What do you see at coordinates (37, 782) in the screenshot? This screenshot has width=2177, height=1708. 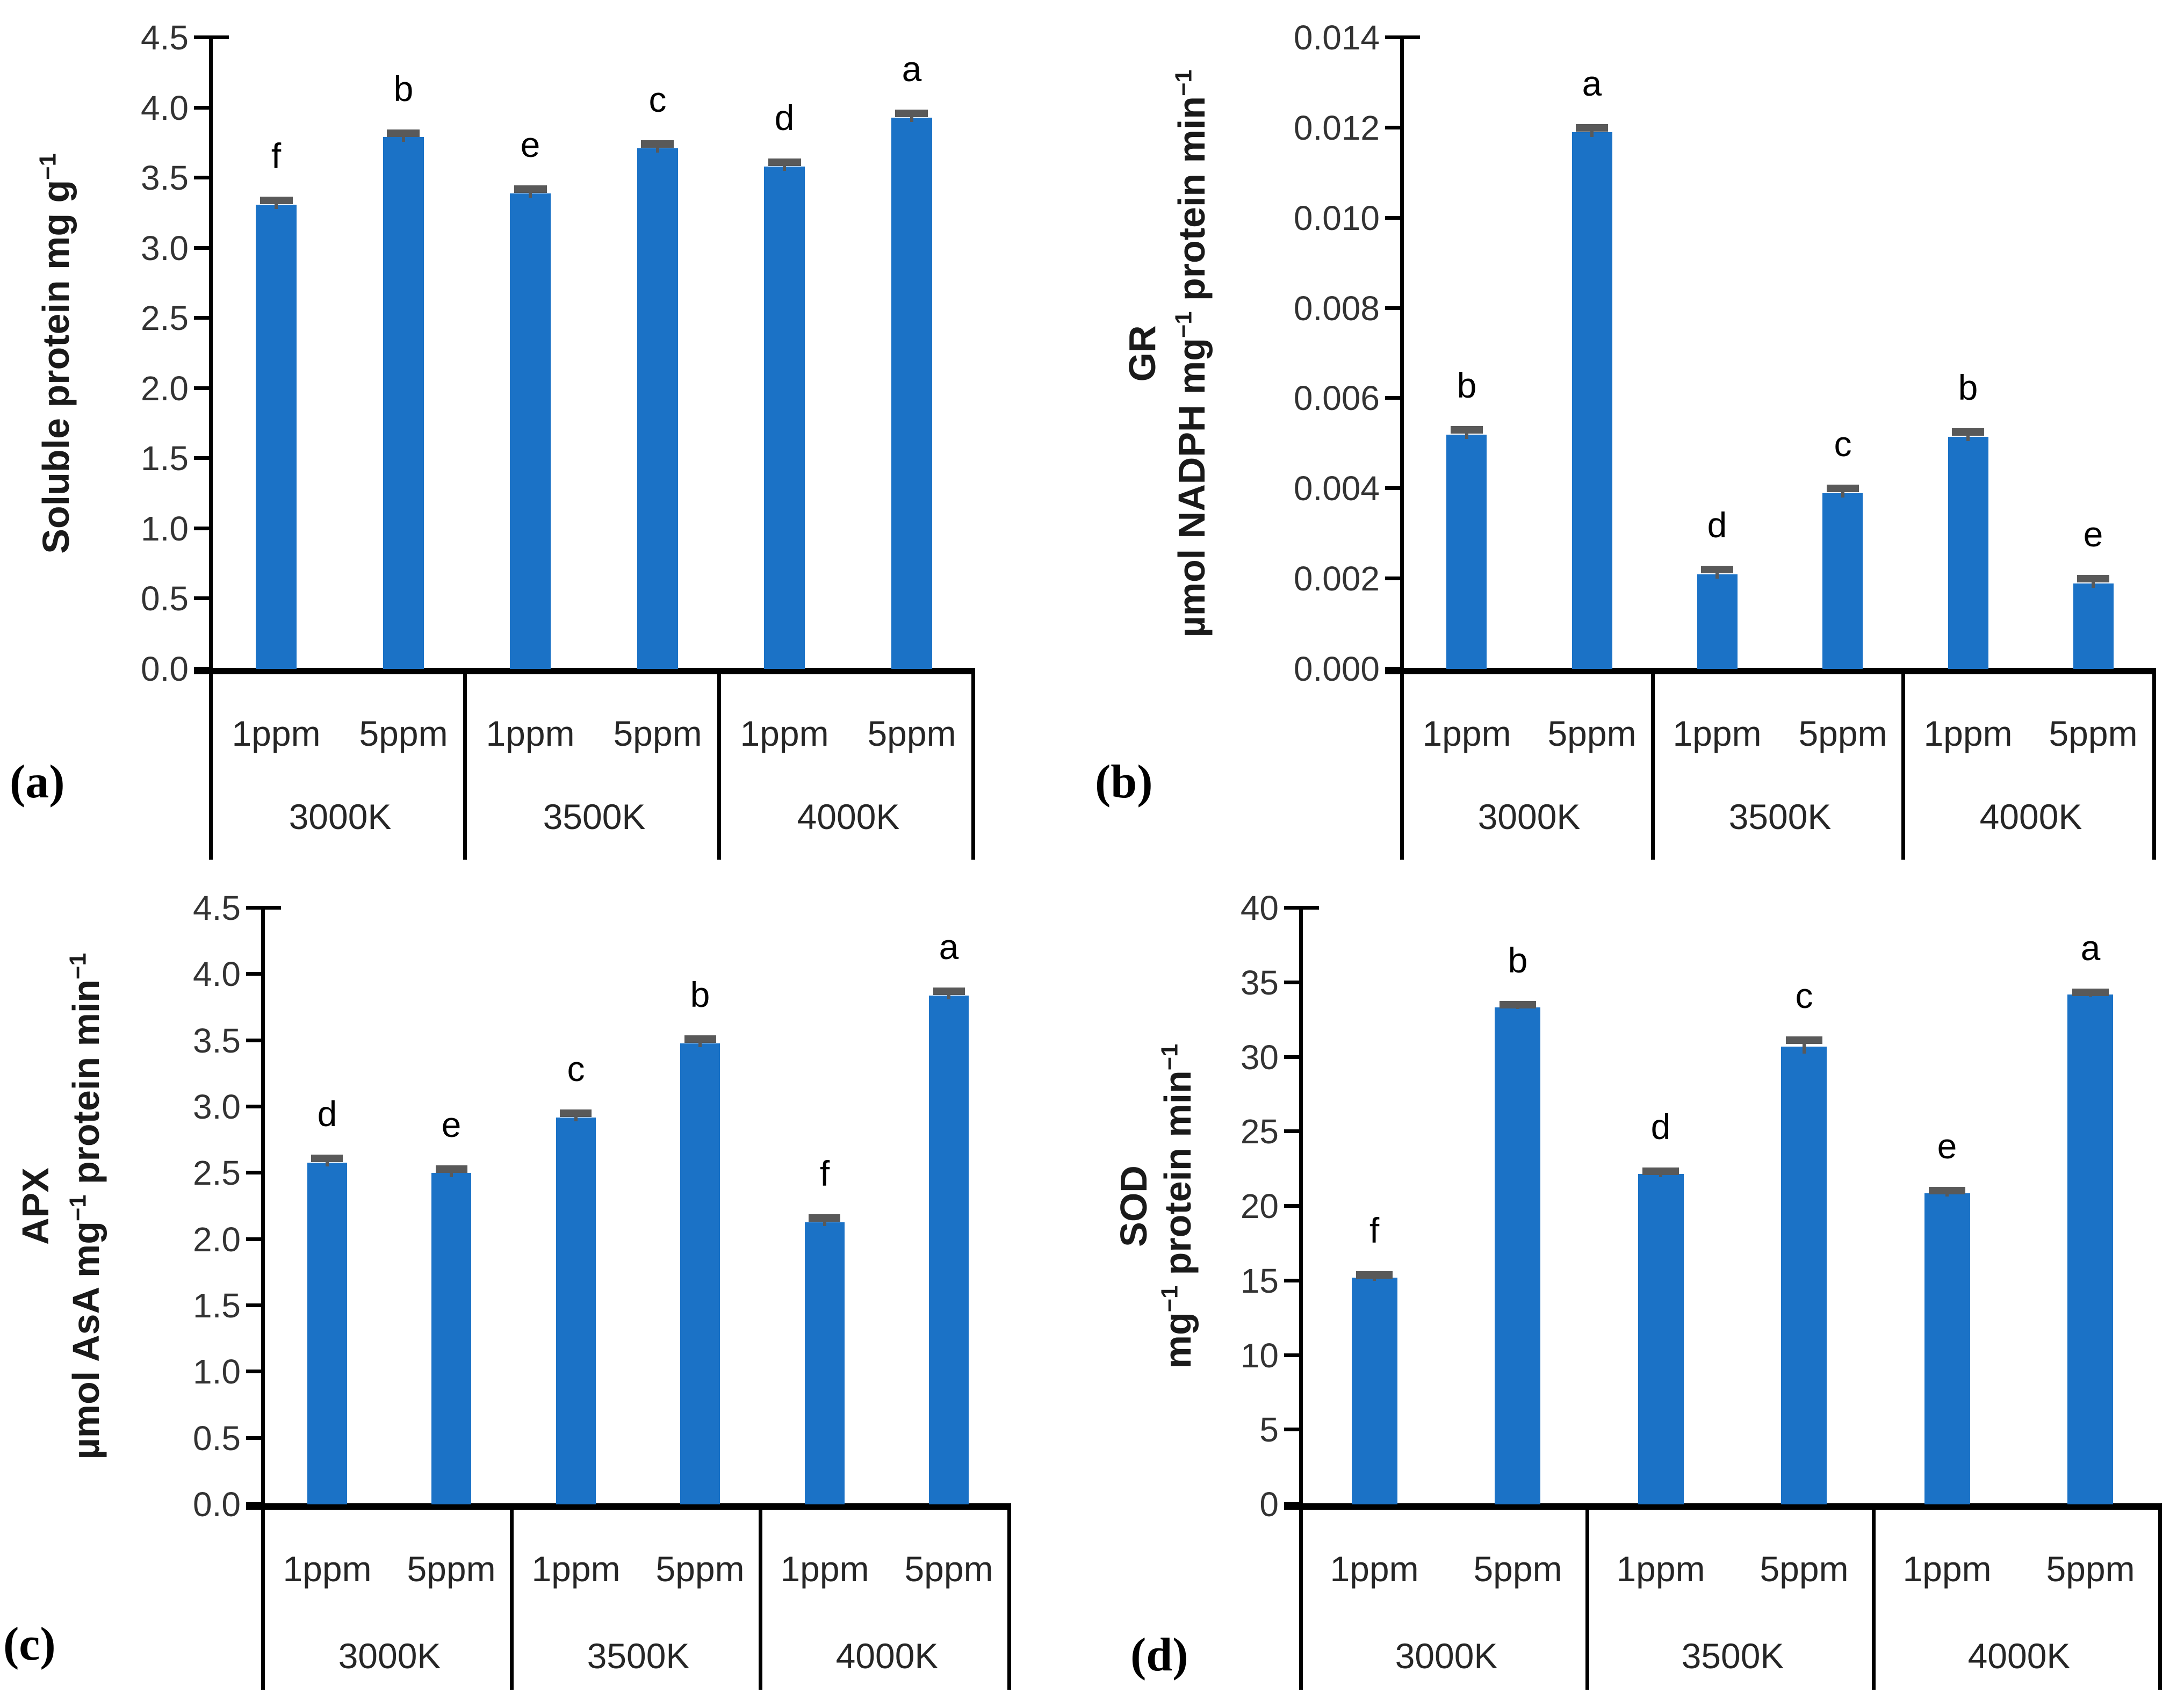 I see `panel-letter-a: (a)` at bounding box center [37, 782].